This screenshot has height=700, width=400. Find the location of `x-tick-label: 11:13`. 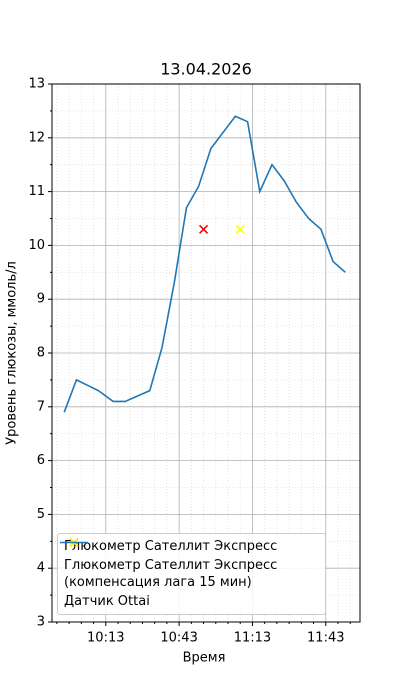

x-tick-label: 11:13 is located at coordinates (252, 638).